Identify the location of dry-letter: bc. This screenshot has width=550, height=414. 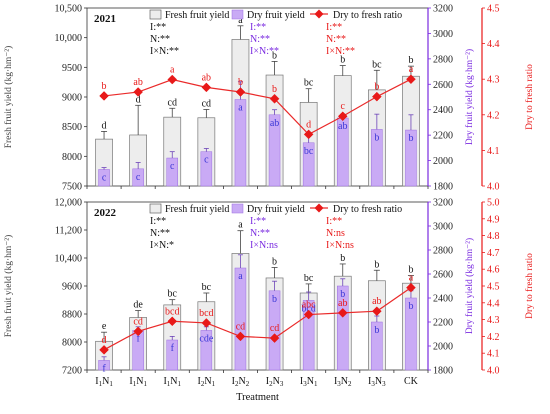
(309, 151).